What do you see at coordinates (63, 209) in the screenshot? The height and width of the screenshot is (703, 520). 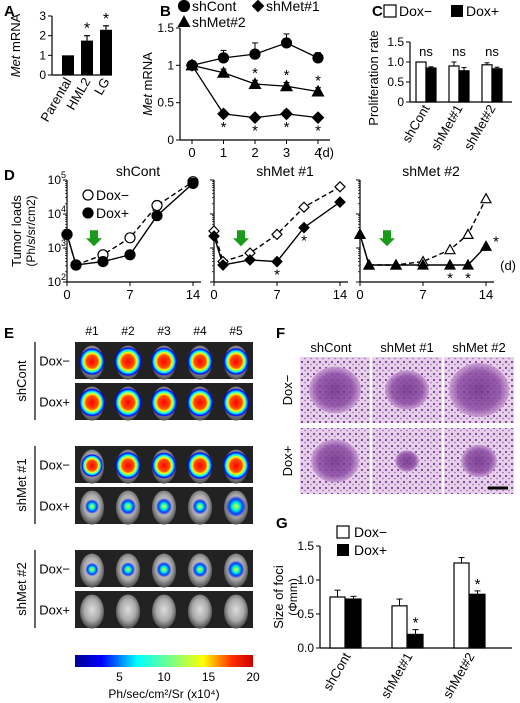 I see `d-y-tick-exp: 4` at bounding box center [63, 209].